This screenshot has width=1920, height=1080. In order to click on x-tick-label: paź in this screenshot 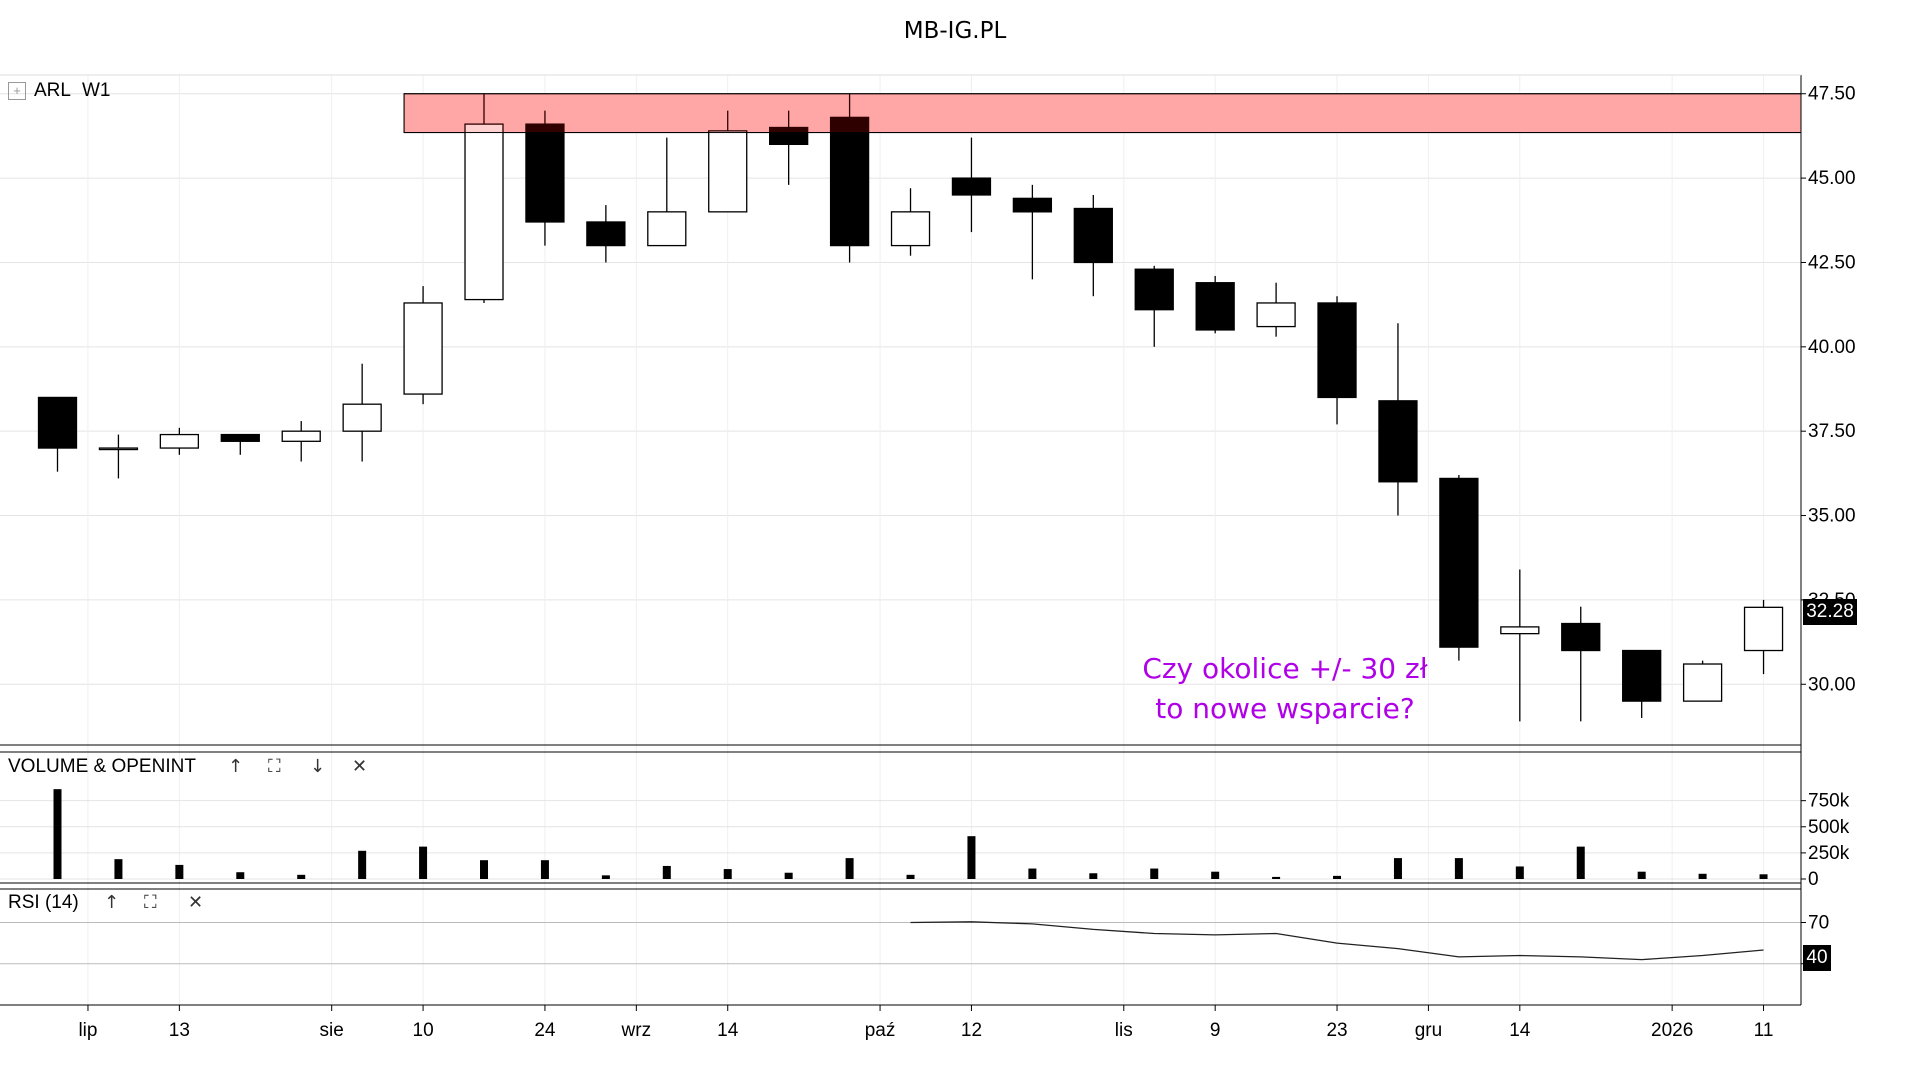, I will do `click(880, 1030)`.